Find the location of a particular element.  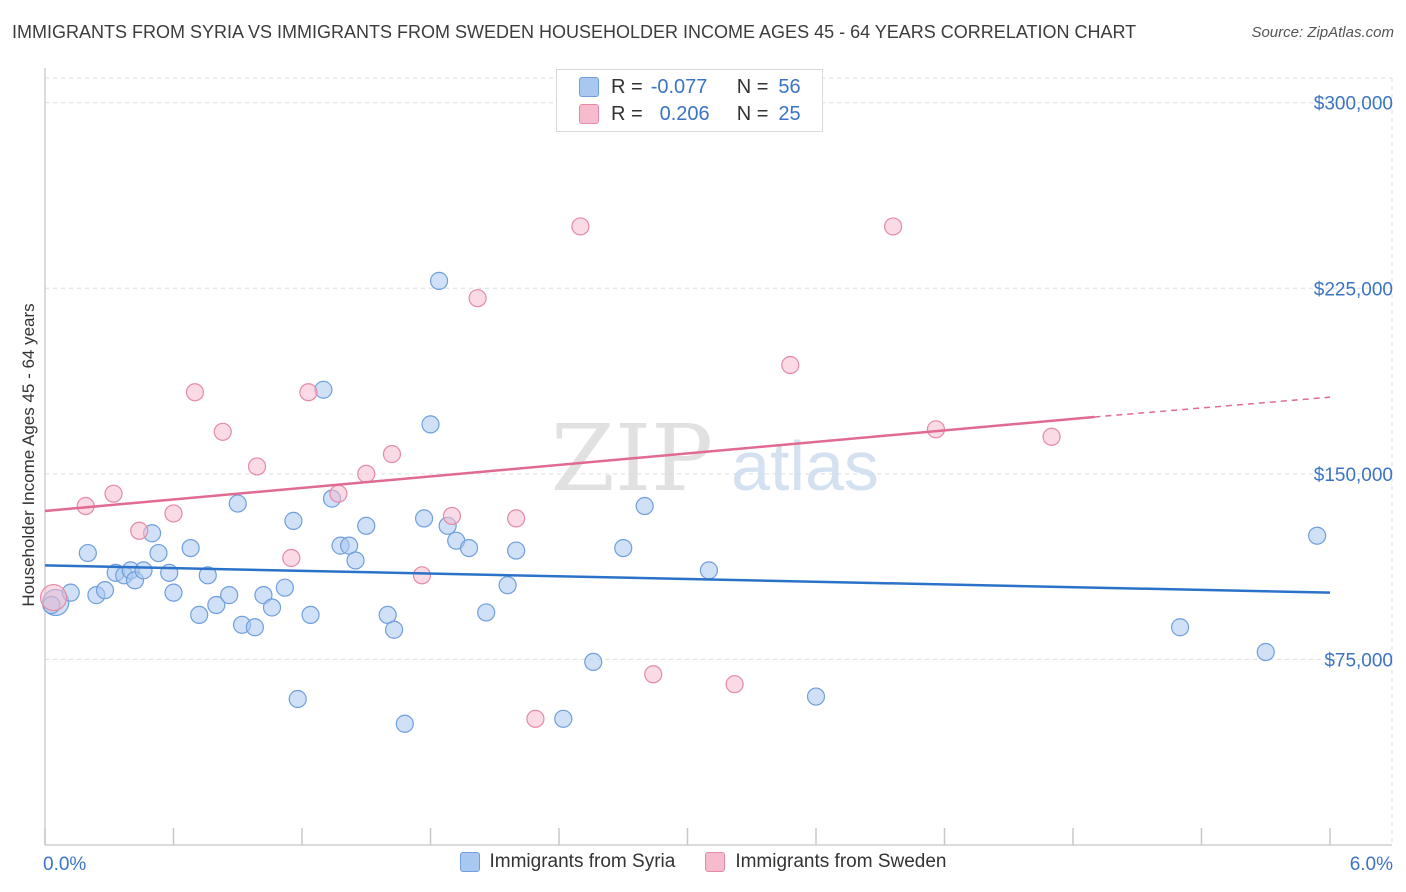

series-legend-label: Immigrants from Sweden is located at coordinates (841, 861).